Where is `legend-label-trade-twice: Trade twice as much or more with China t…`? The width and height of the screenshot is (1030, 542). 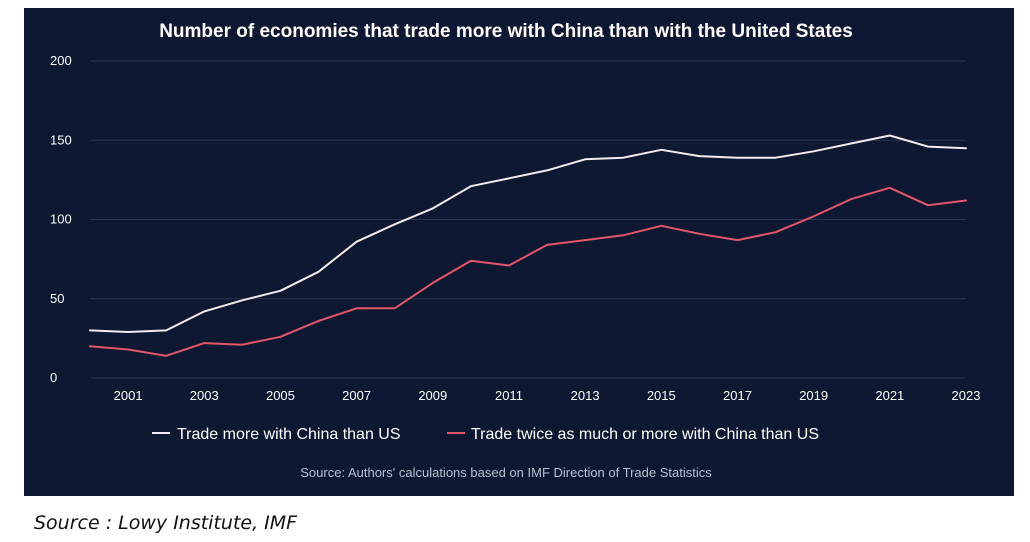
legend-label-trade-twice: Trade twice as much or more with China t… is located at coordinates (645, 434).